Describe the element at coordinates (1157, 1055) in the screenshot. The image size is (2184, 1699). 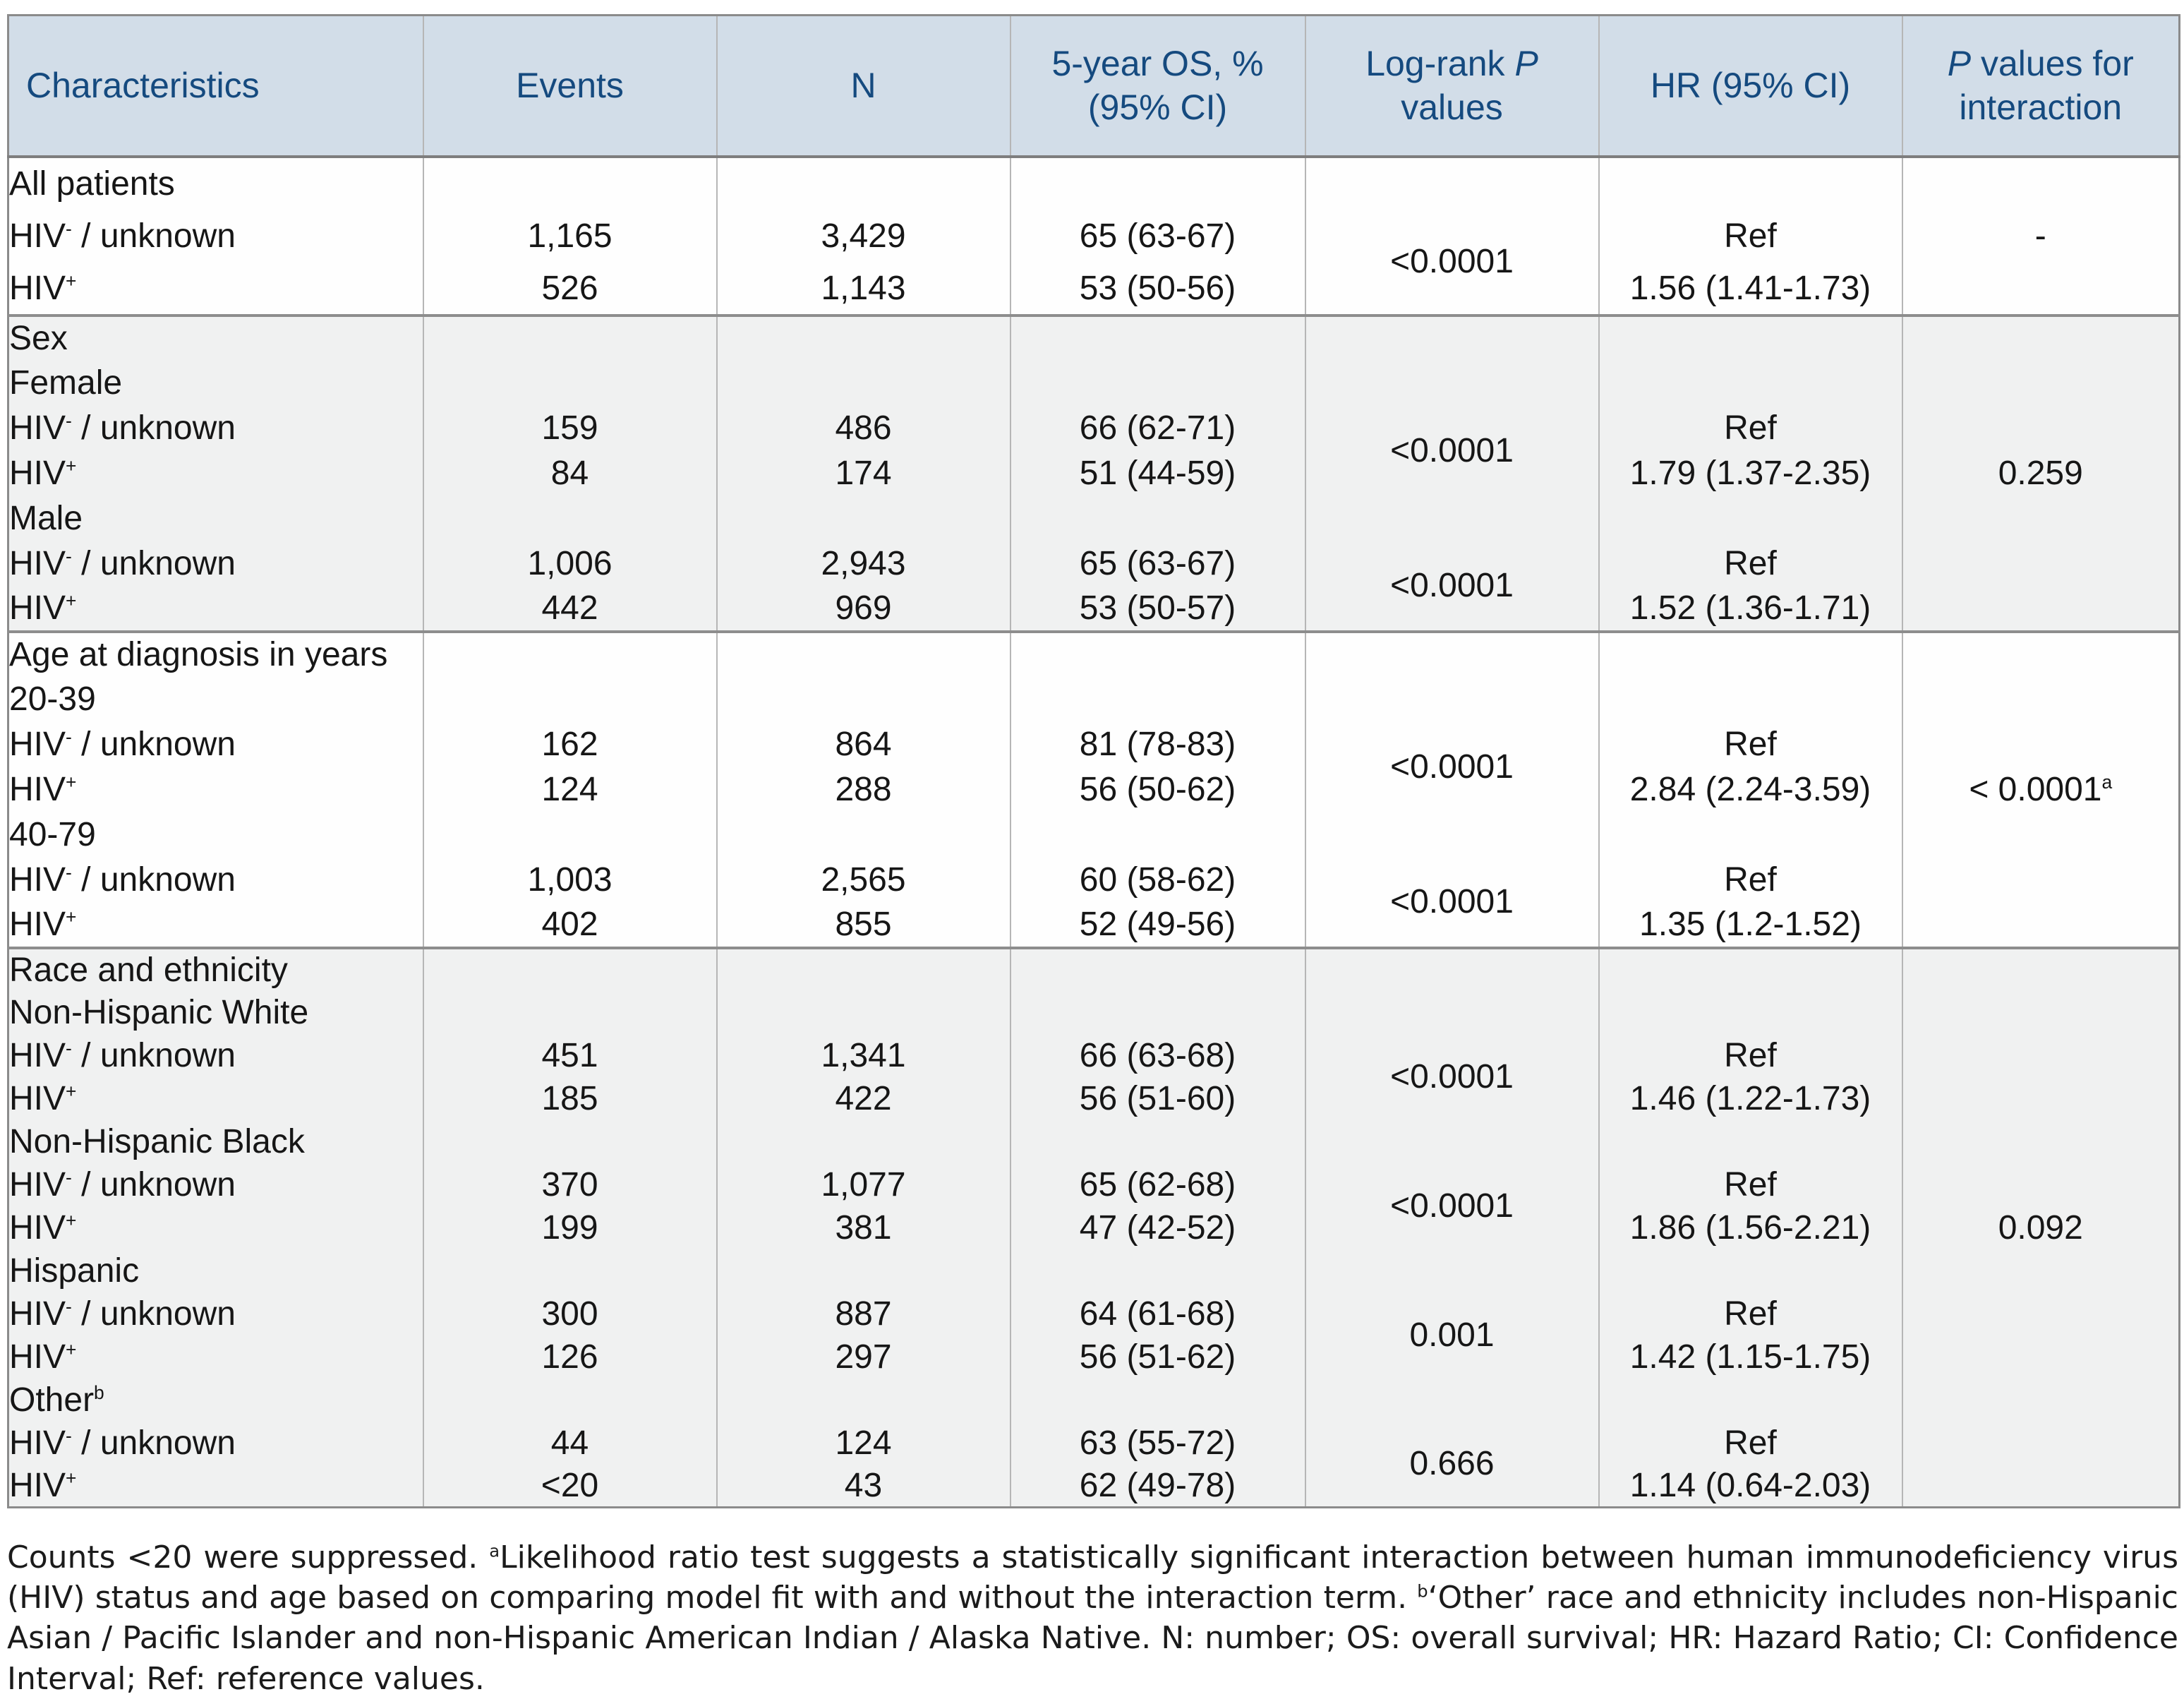
I see `cell-os: 66 (63-68)` at that location.